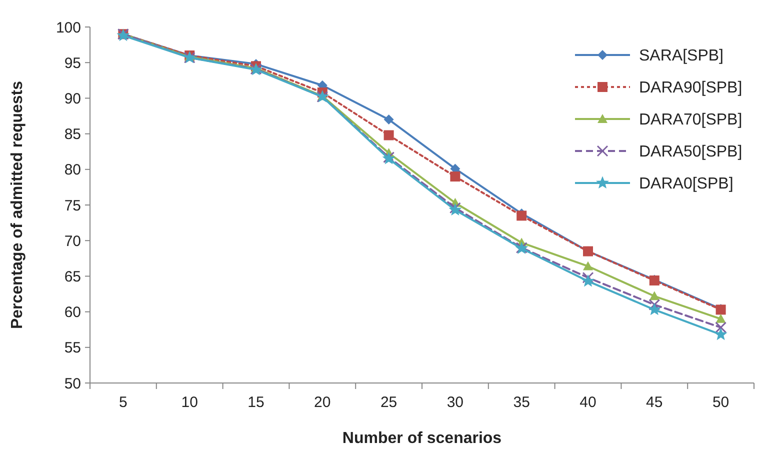 Image resolution: width=766 pixels, height=457 pixels. Describe the element at coordinates (72, 383) in the screenshot. I see `y-tick-label: 50` at that location.